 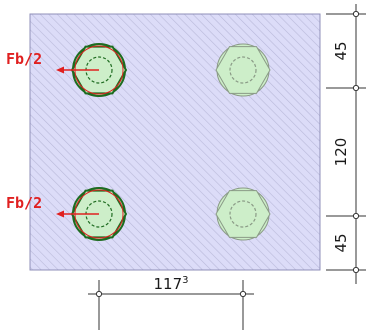 I want to click on dim-horizontal-value: 117, so click(x=167, y=284).